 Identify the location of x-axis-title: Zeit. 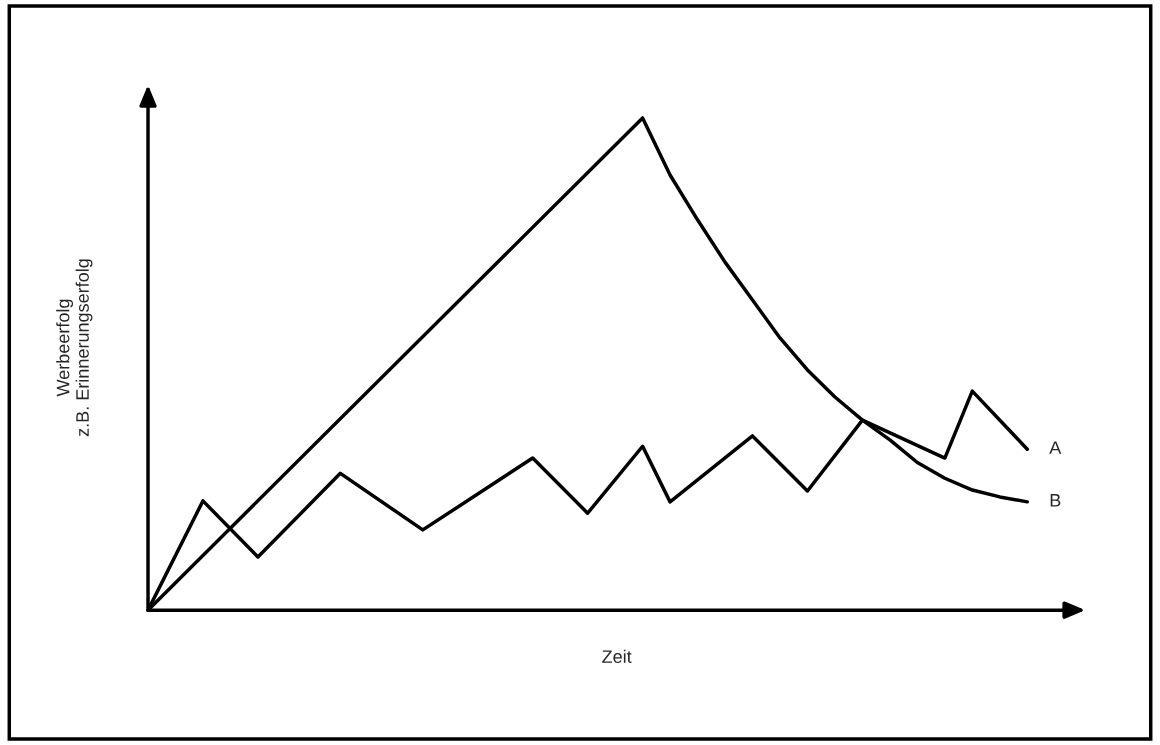
(617, 656).